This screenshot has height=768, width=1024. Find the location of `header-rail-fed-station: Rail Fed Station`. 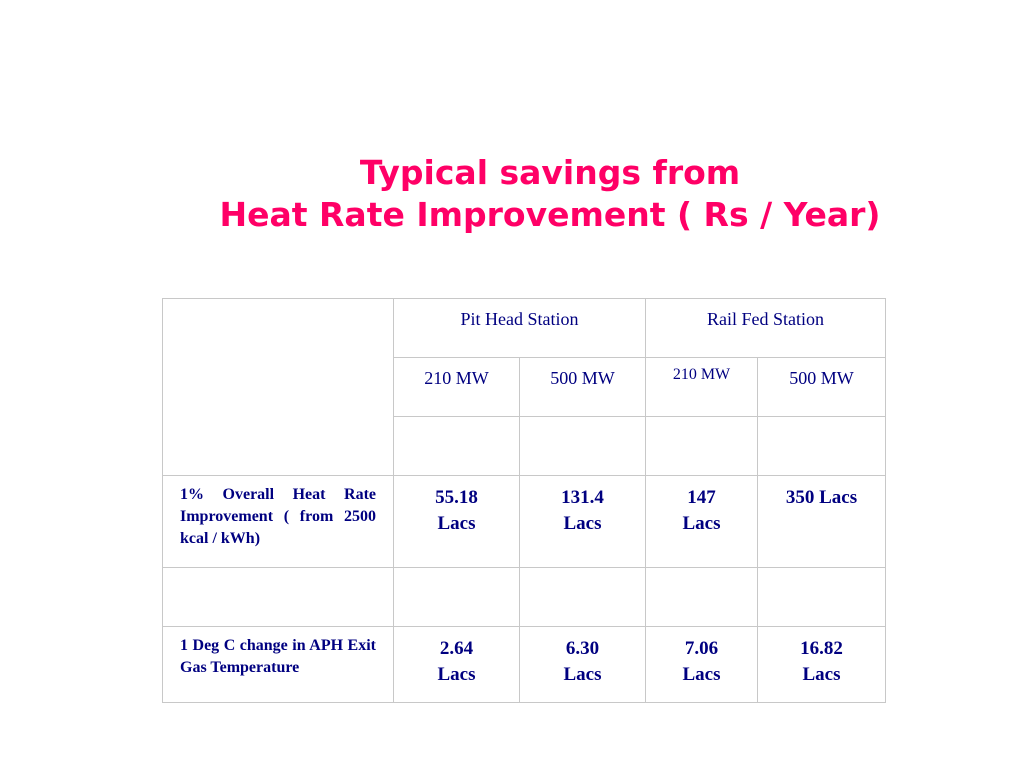

header-rail-fed-station: Rail Fed Station is located at coordinates (765, 328).